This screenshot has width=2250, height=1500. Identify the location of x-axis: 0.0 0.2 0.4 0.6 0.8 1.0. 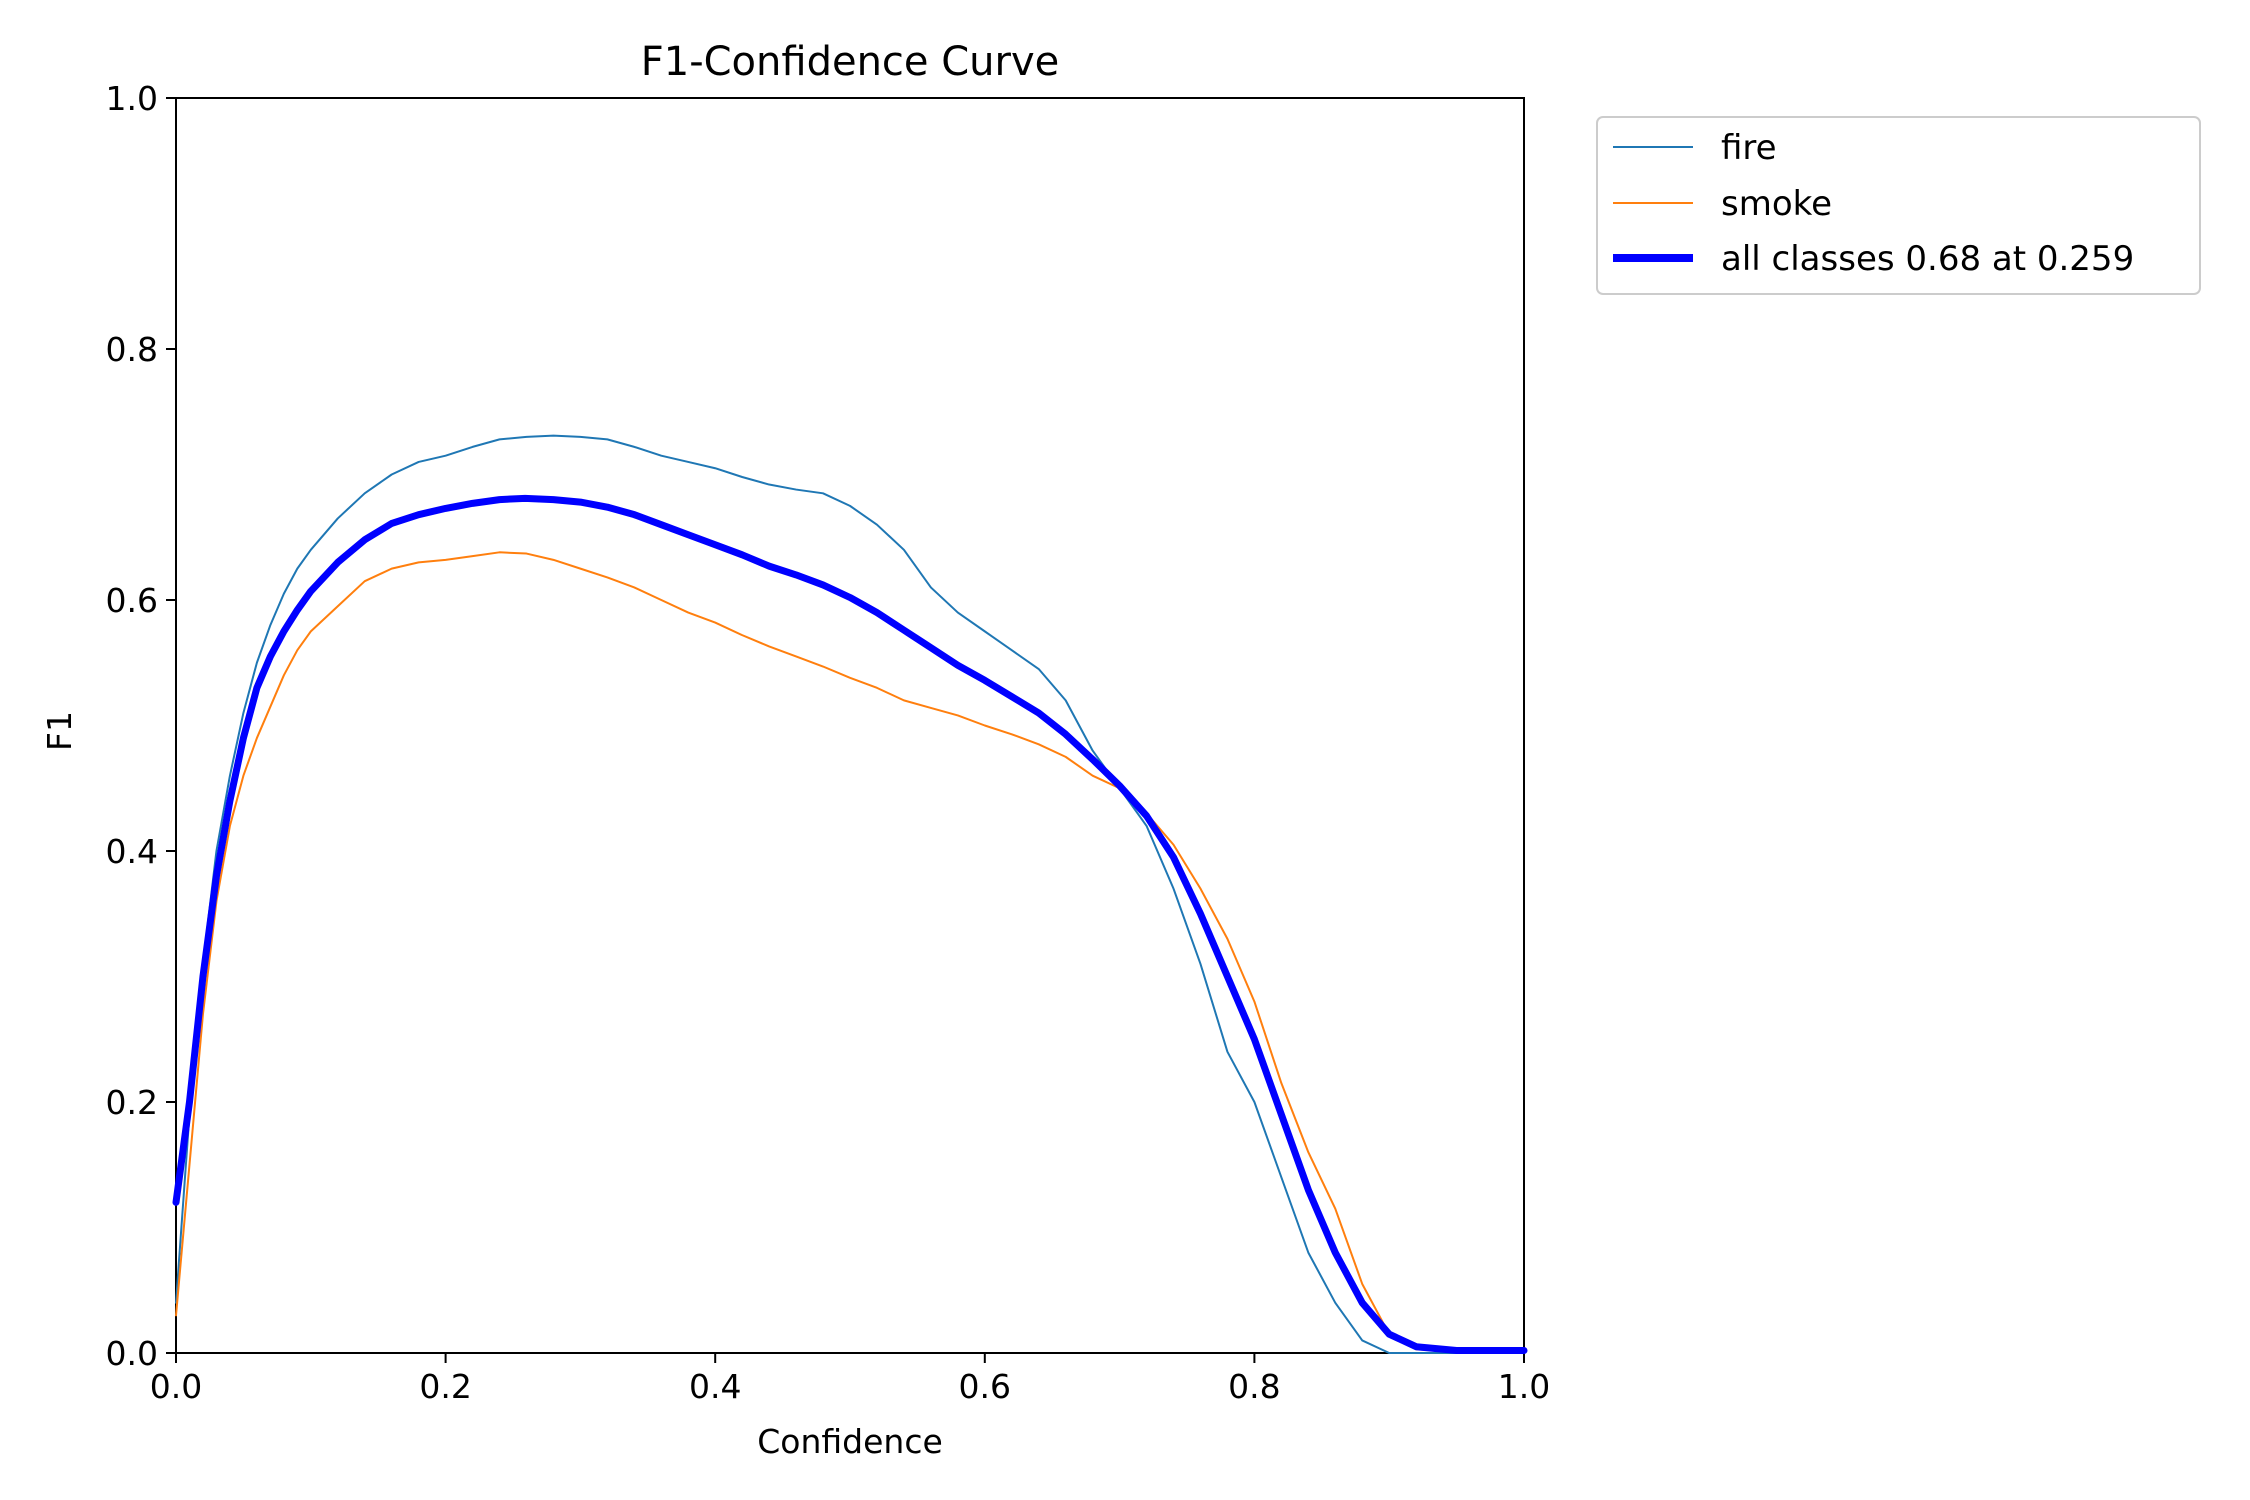
(850, 1379).